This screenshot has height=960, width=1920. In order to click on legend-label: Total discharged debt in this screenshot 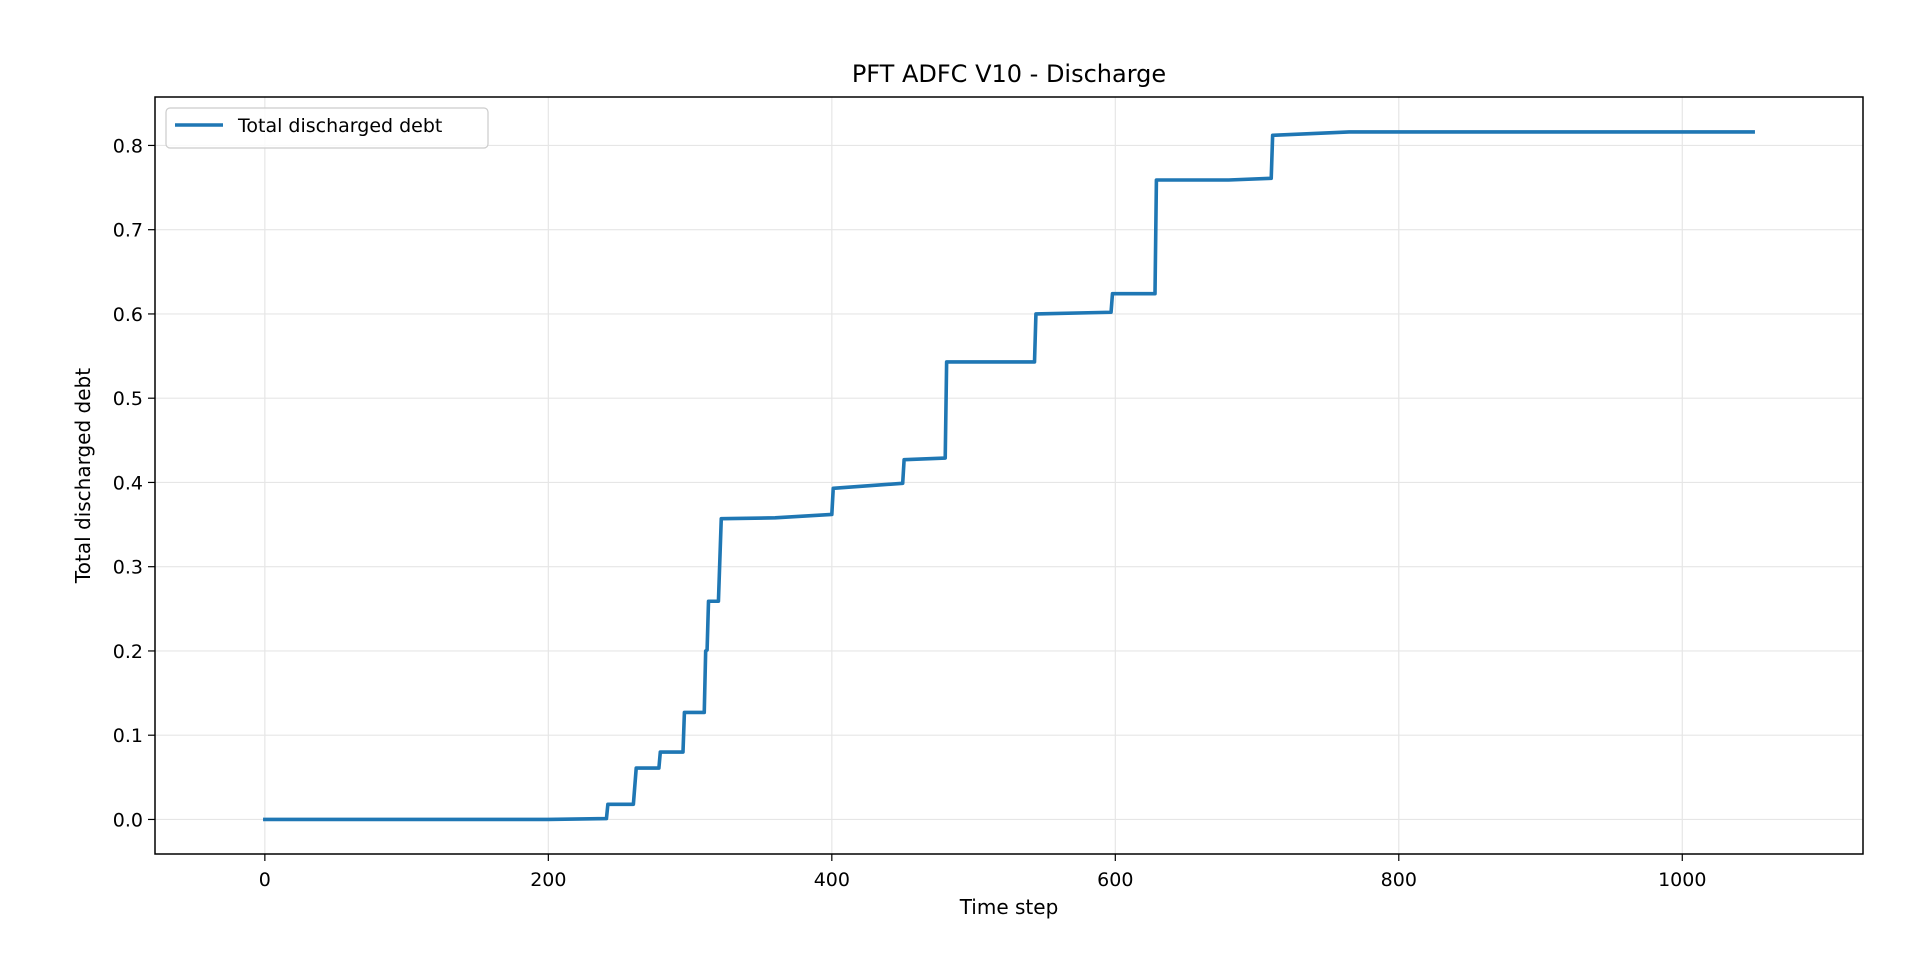, I will do `click(339, 126)`.